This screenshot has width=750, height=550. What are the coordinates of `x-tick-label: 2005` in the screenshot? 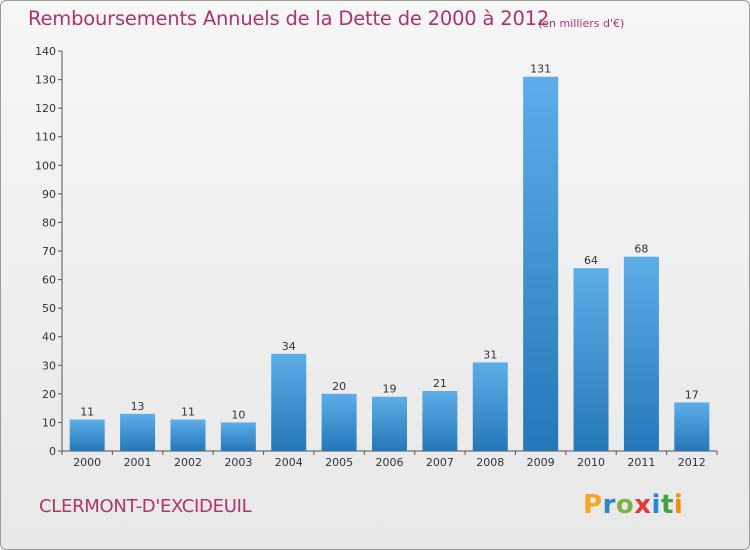 It's located at (339, 462).